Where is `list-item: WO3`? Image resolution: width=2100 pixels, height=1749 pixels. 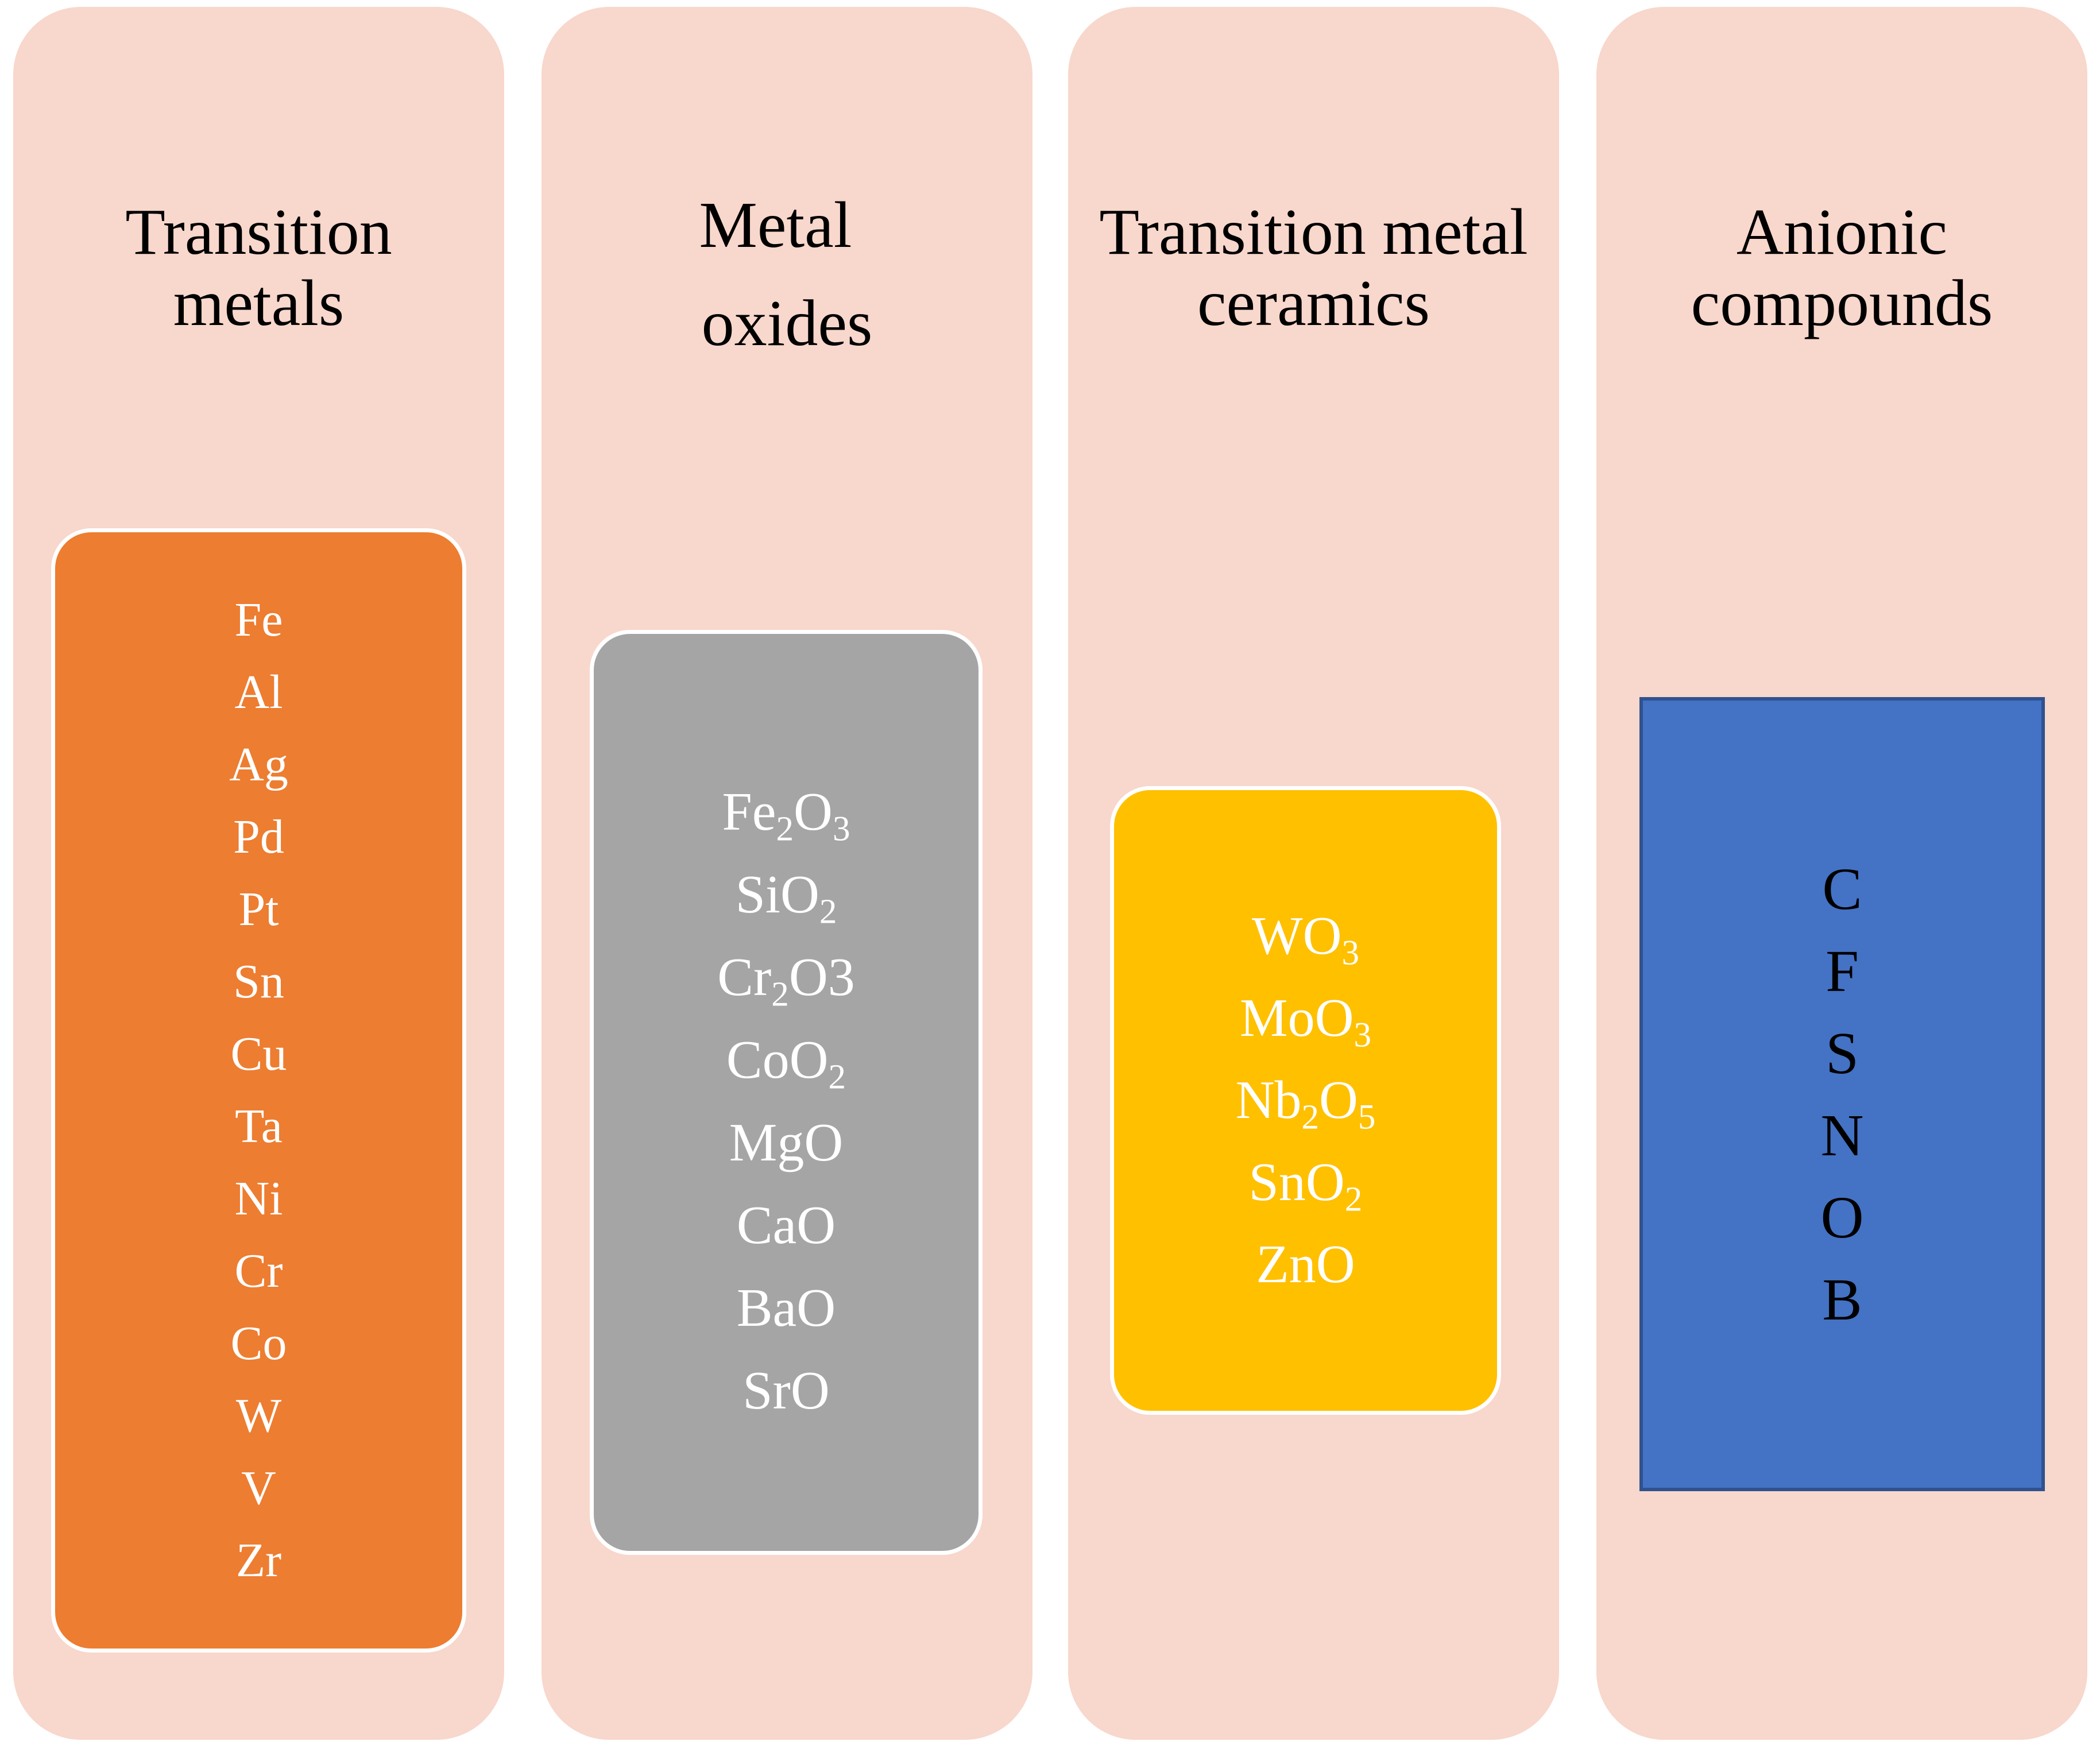
list-item: WO3 is located at coordinates (1305, 936).